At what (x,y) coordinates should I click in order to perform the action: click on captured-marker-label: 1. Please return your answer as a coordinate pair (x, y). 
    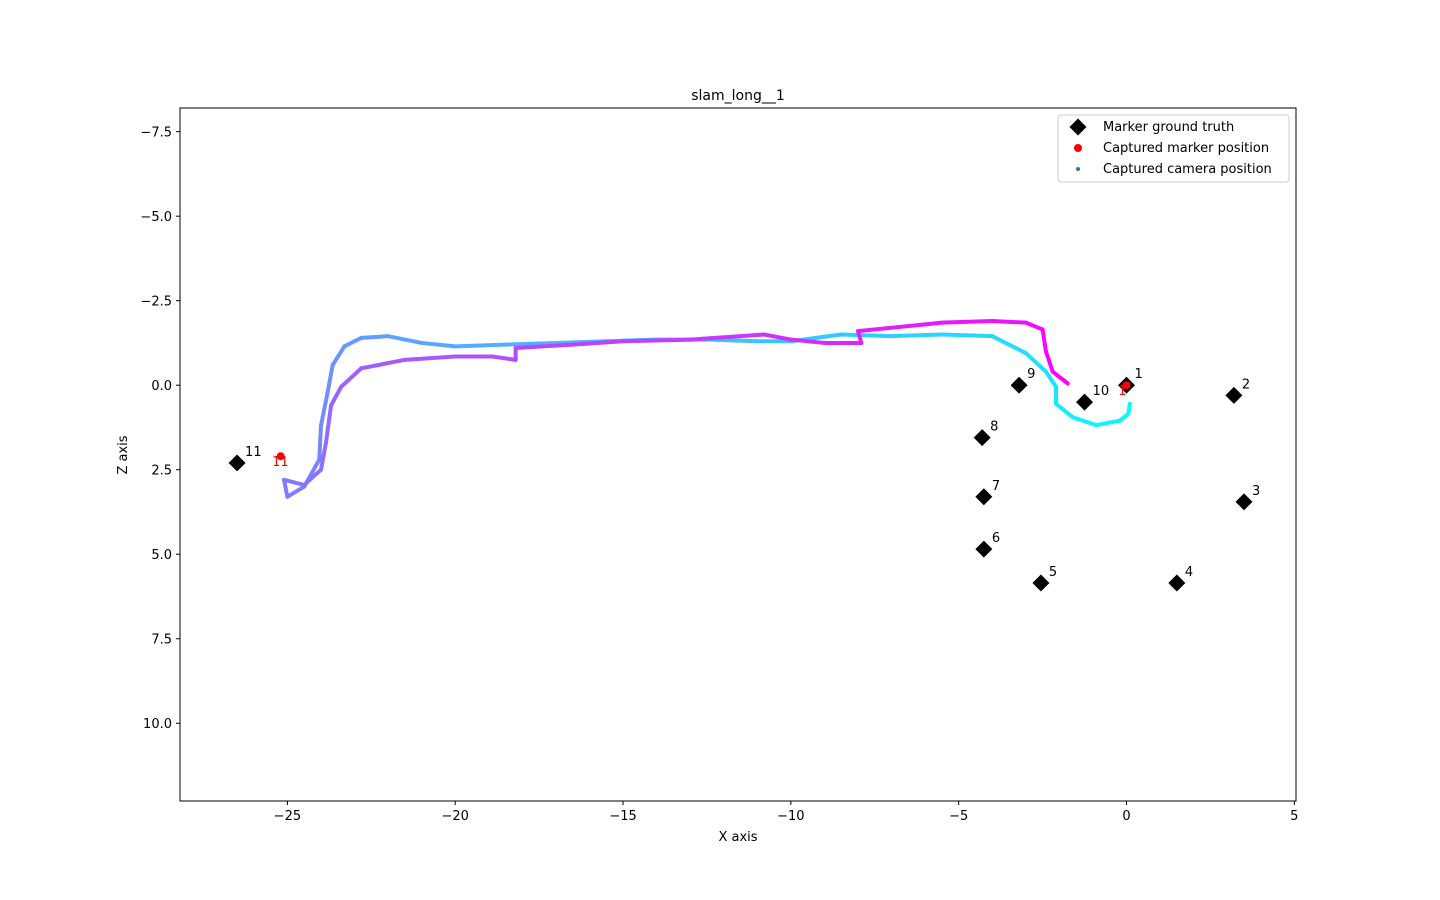
    Looking at the image, I should click on (1122, 391).